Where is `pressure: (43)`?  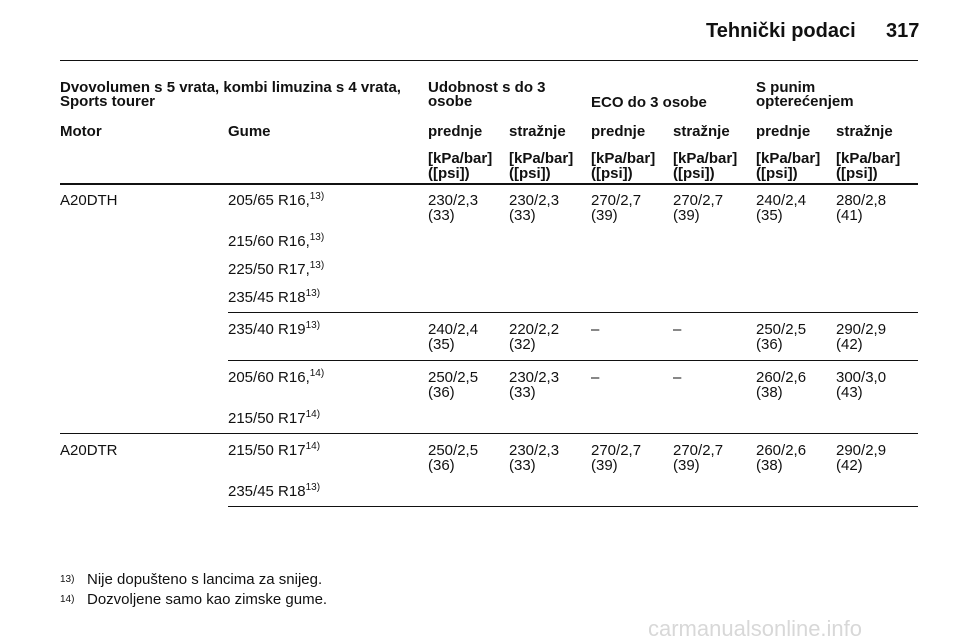 pressure: (43) is located at coordinates (849, 392).